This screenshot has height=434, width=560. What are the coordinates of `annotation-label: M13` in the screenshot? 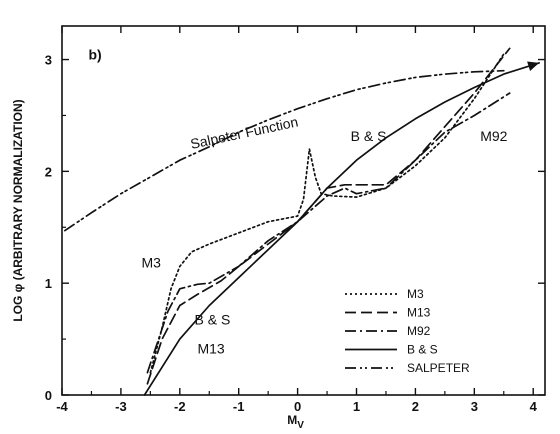 It's located at (210, 349).